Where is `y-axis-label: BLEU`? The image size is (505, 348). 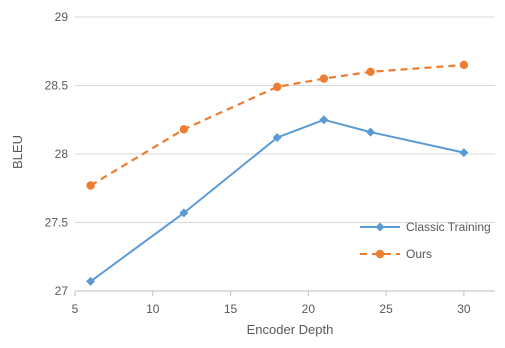
y-axis-label: BLEU is located at coordinates (17, 152).